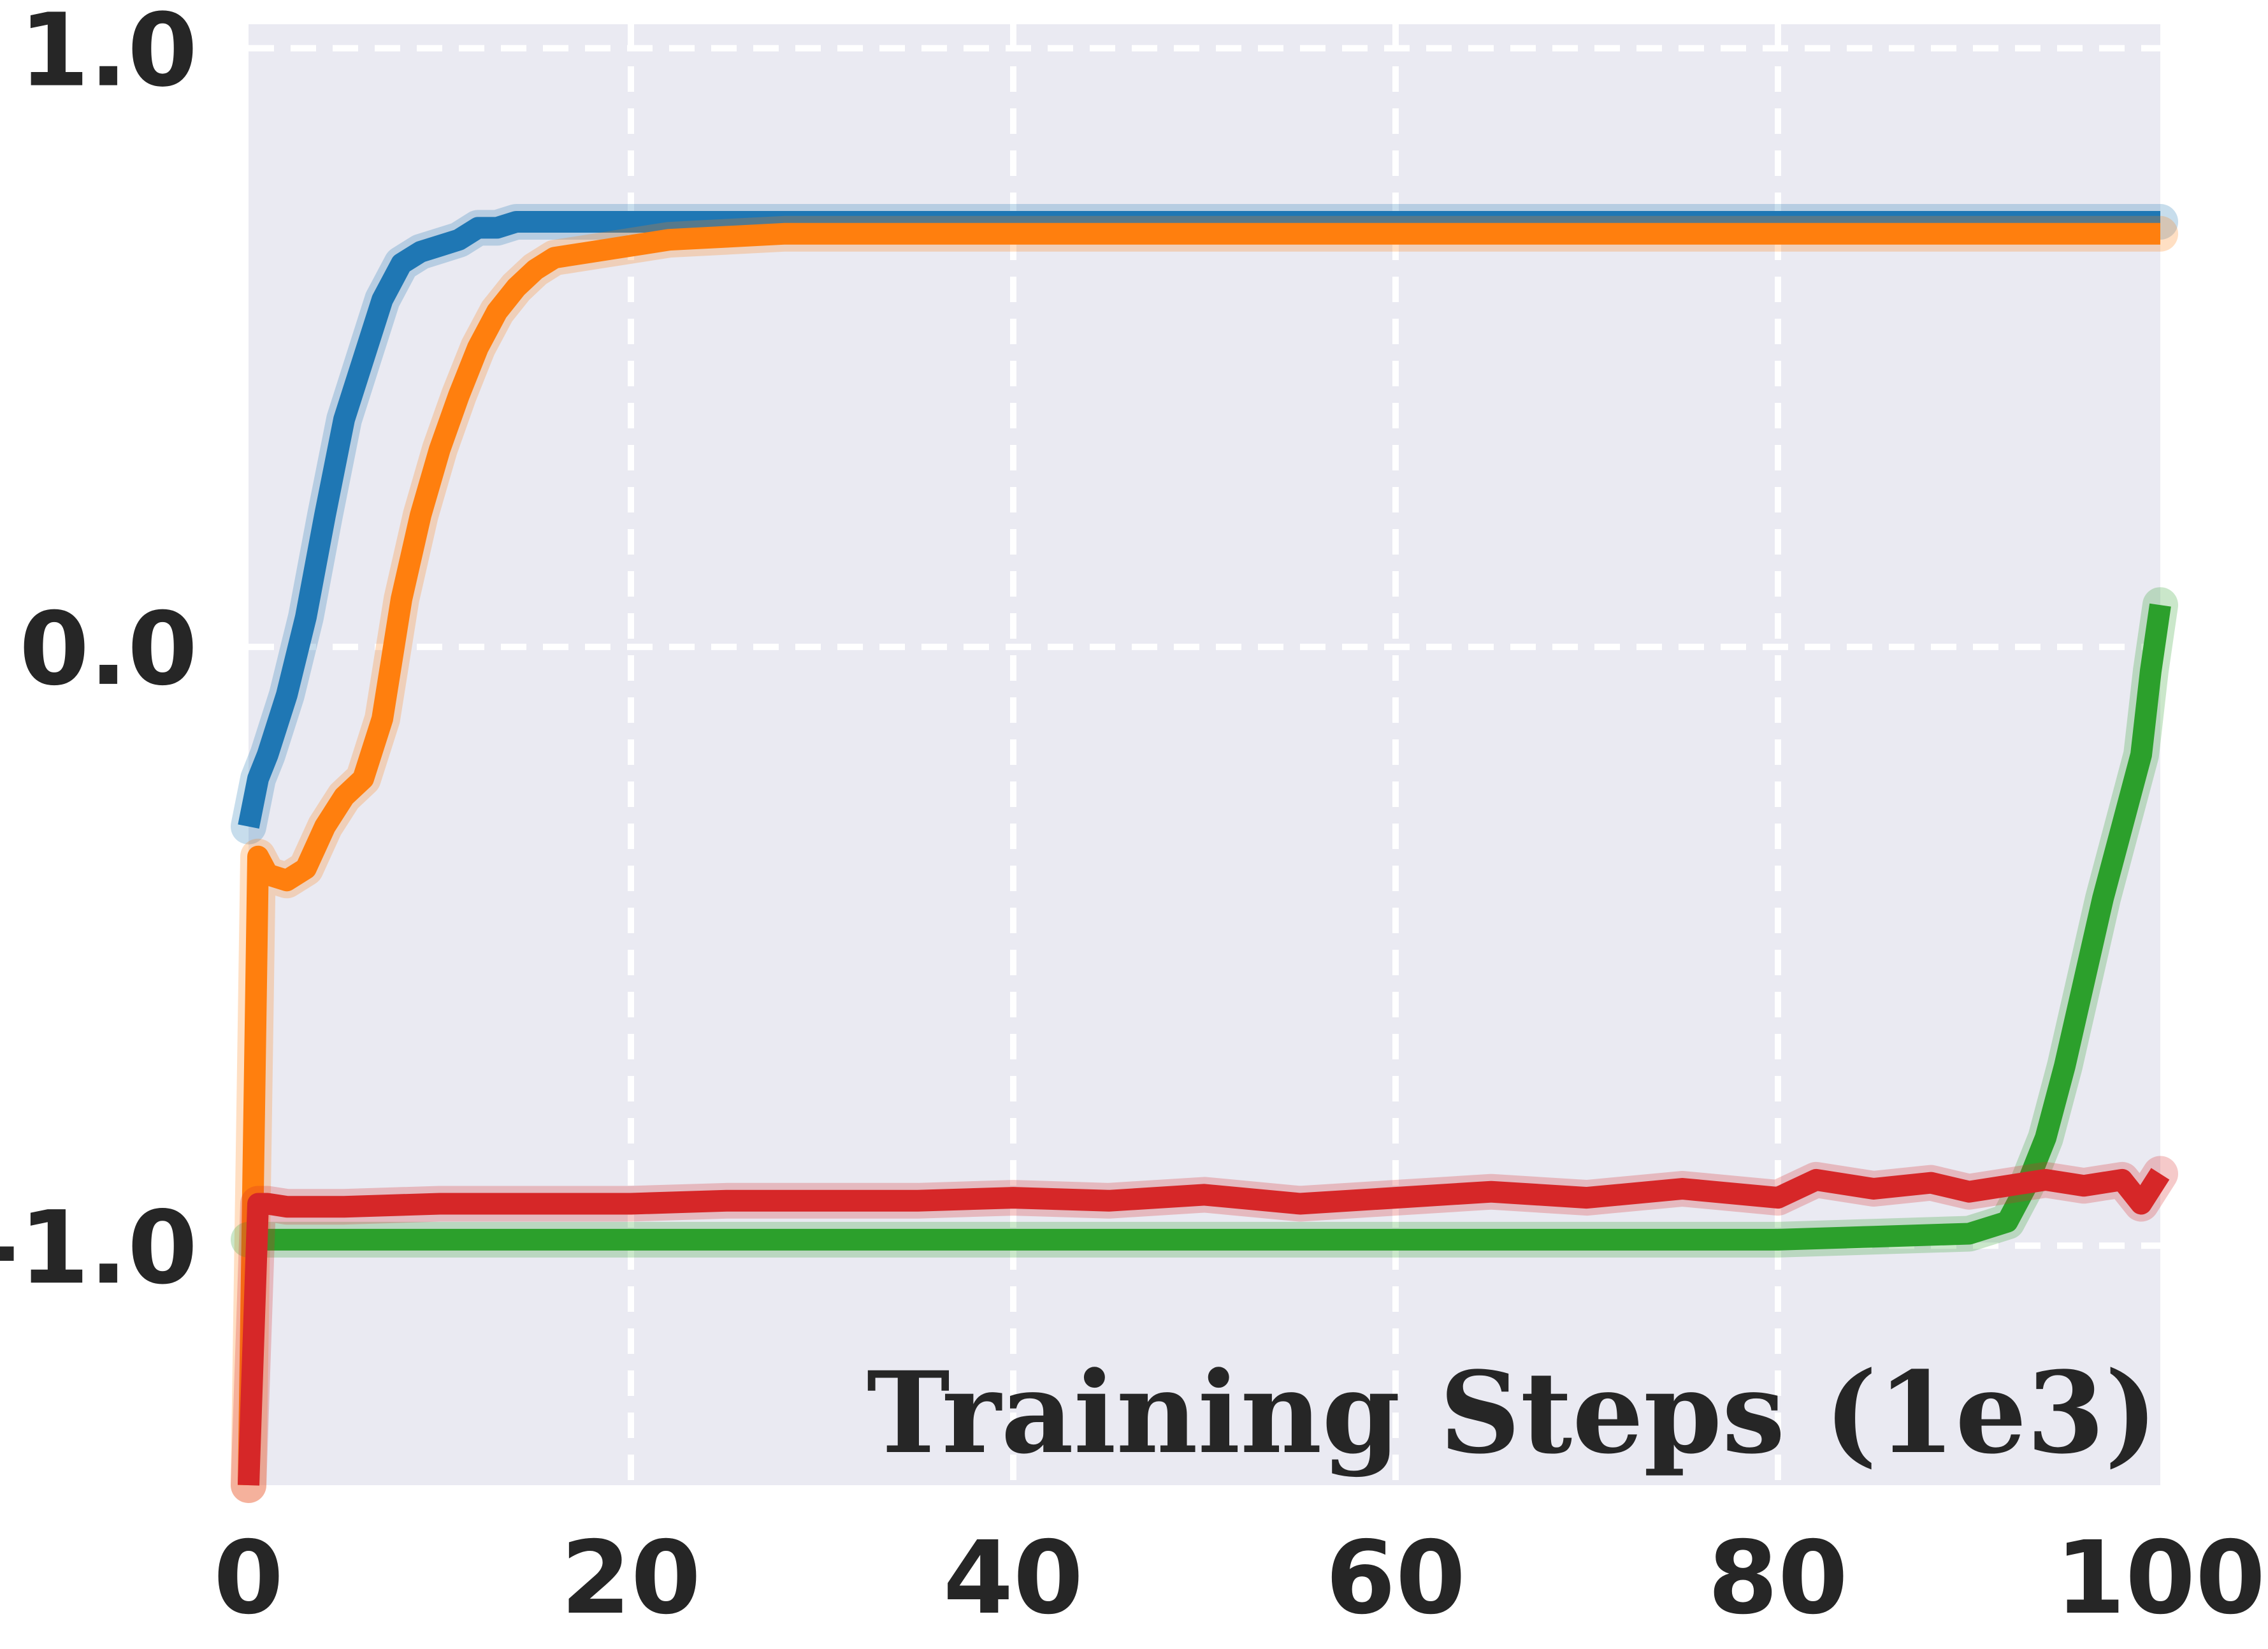 This screenshot has width=2268, height=1649. I want to click on x-tick-label-5: 100, so click(2160, 1578).